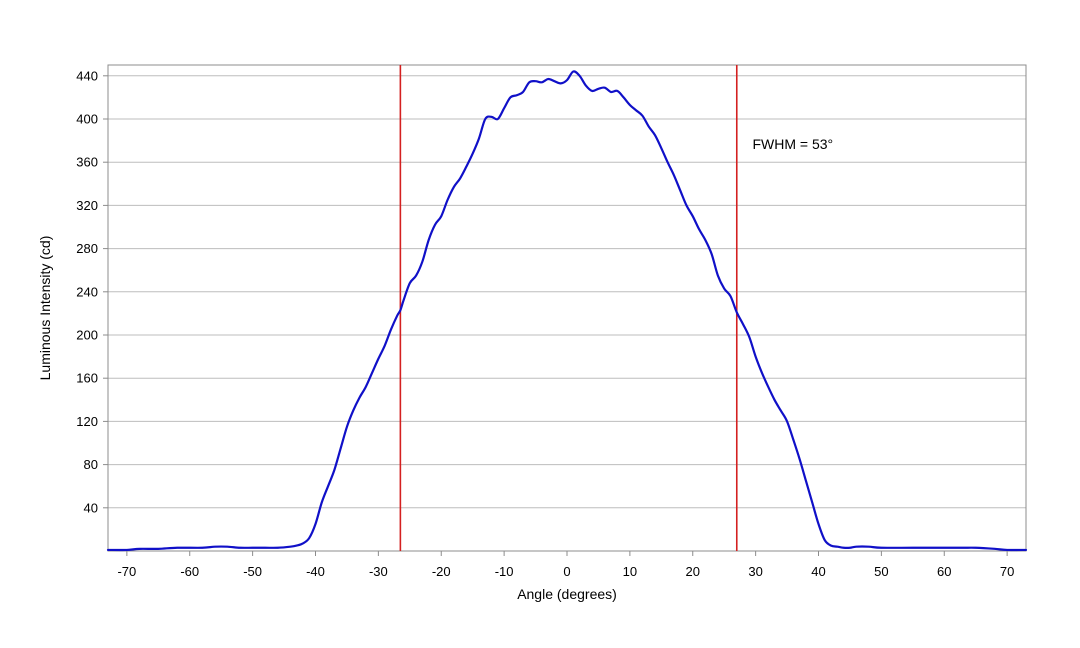 Image resolution: width=1080 pixels, height=648 pixels. What do you see at coordinates (378, 571) in the screenshot?
I see `x-tick-label: -30` at bounding box center [378, 571].